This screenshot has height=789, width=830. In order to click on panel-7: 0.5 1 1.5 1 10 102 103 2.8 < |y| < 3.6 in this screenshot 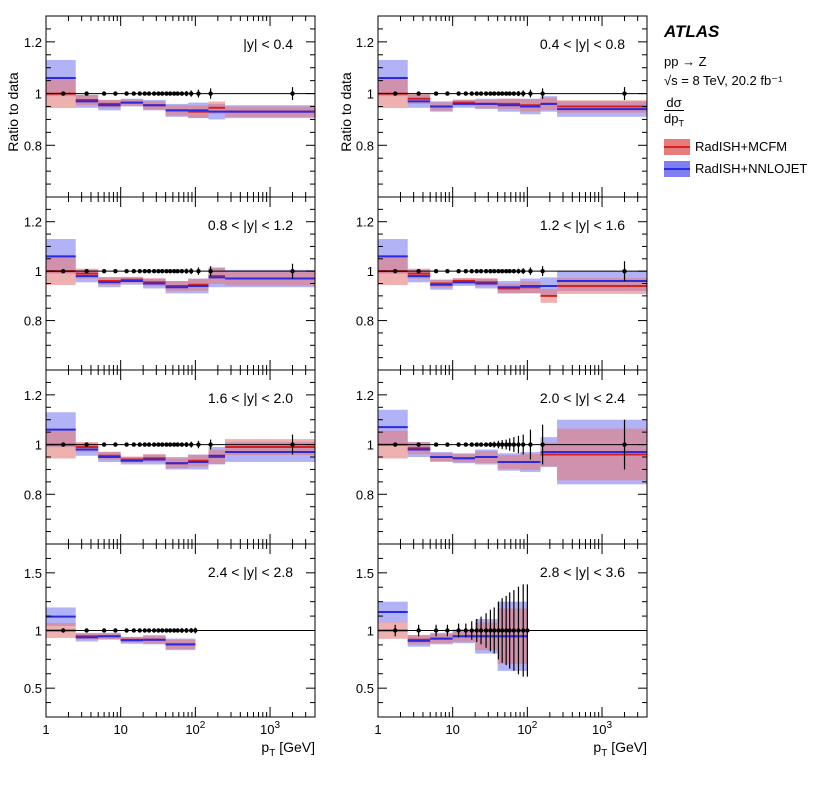, I will do `click(502, 640)`.